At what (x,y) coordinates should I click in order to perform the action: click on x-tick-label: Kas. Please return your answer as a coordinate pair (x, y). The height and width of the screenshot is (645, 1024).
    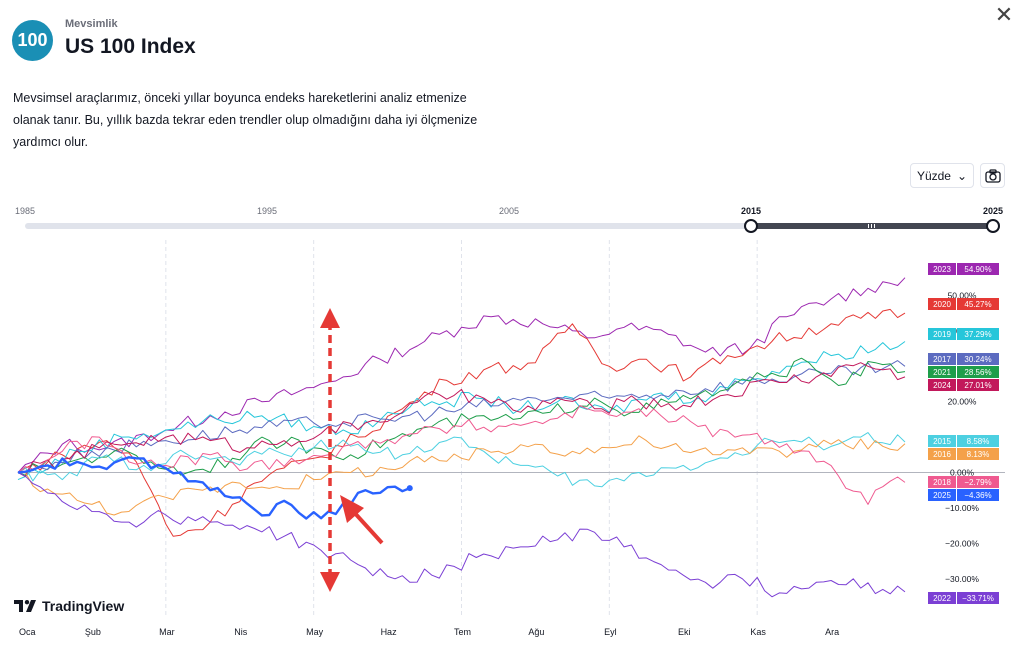
    Looking at the image, I should click on (758, 632).